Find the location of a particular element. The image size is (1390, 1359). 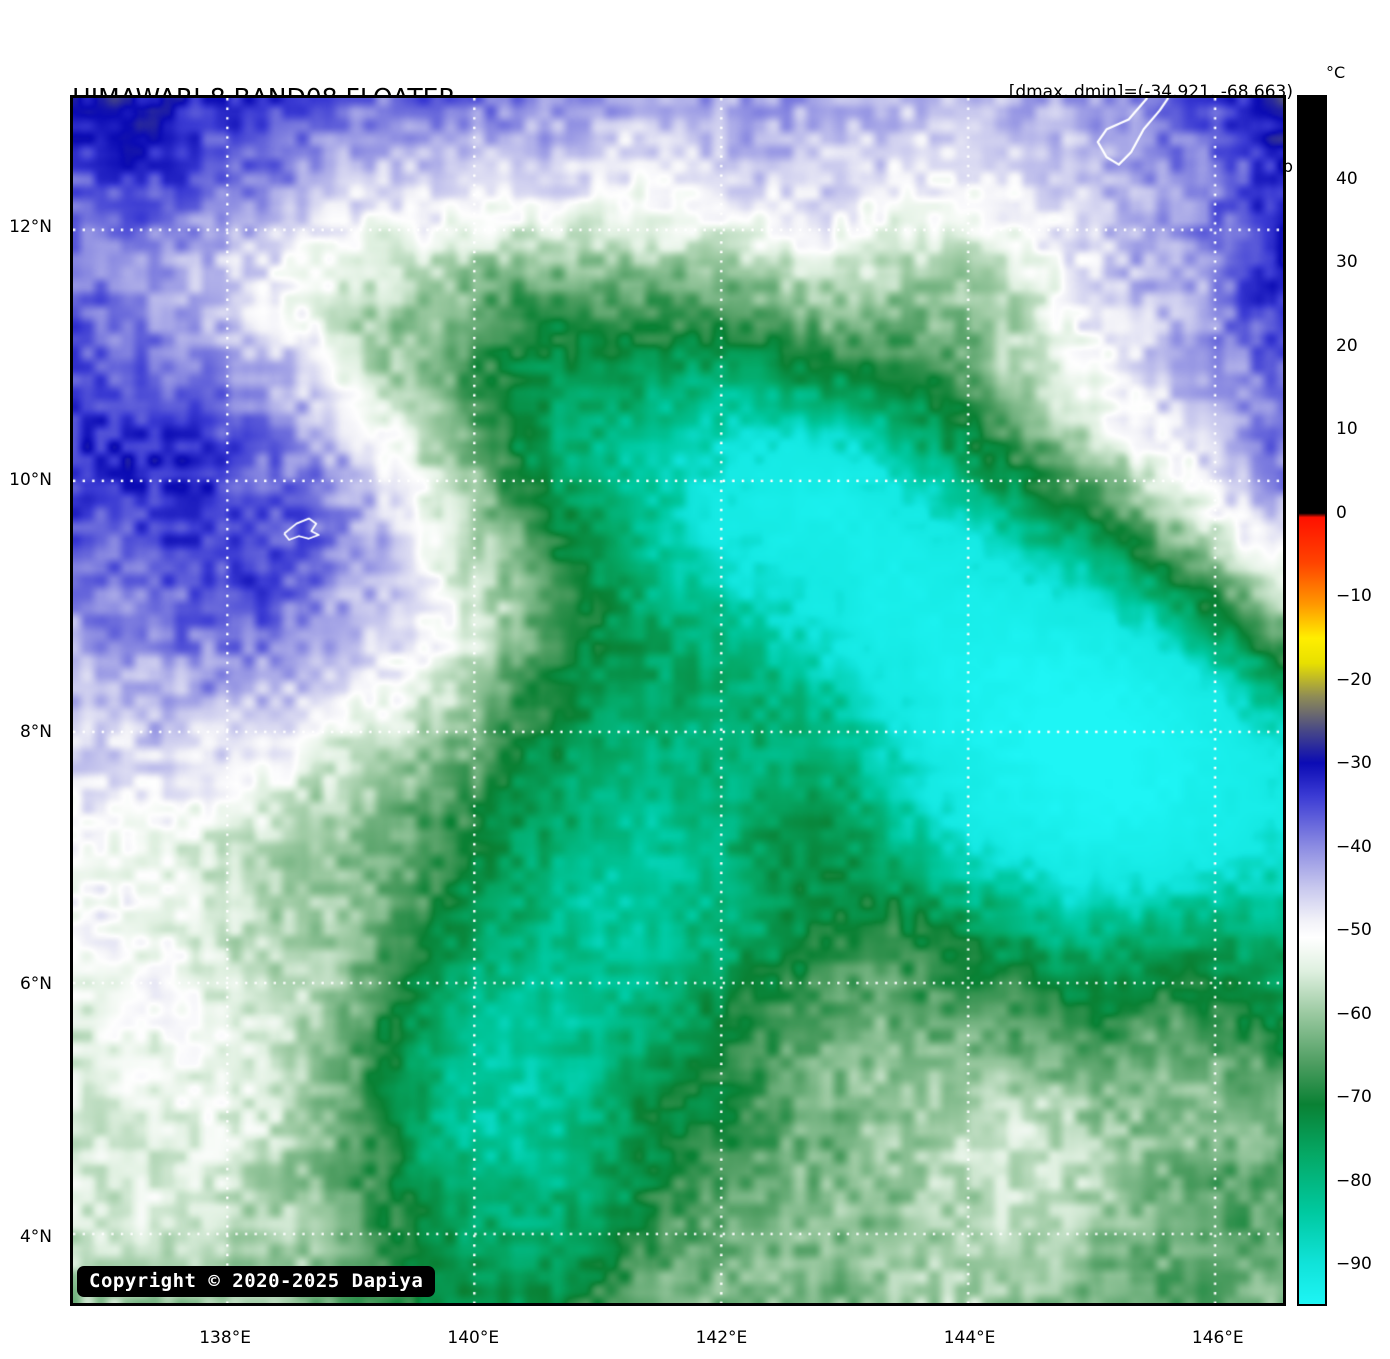

lon-tick-label: 146°E is located at coordinates (1217, 1338).